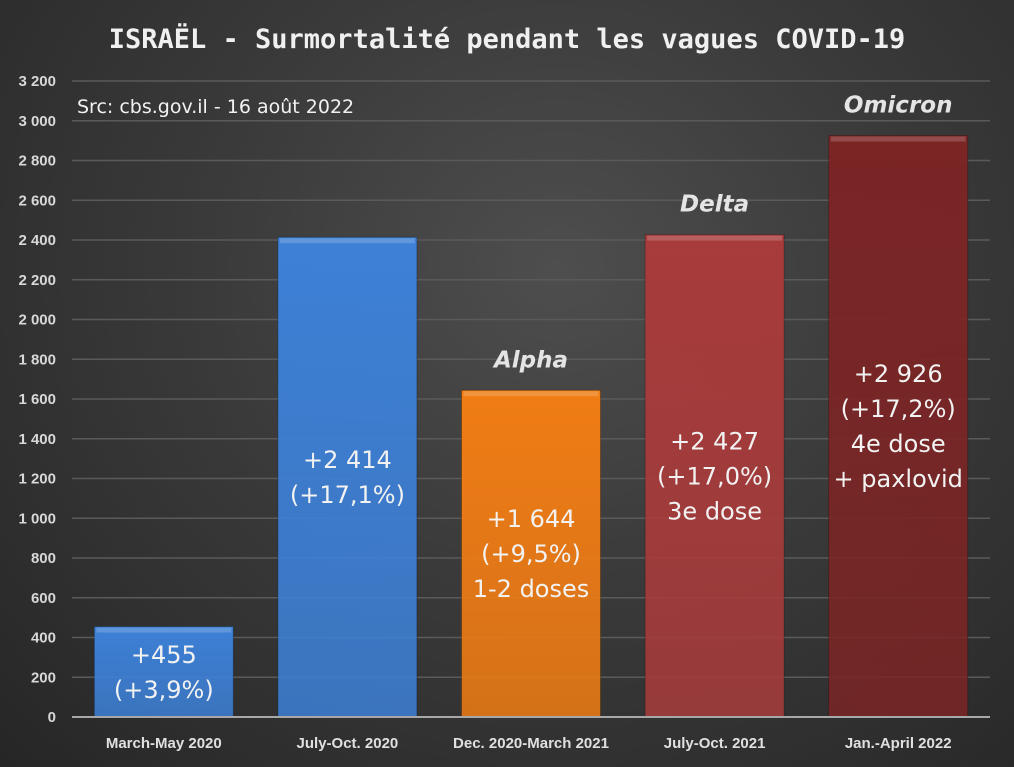 The height and width of the screenshot is (767, 1014). I want to click on y-tick-label: 2 600, so click(37, 200).